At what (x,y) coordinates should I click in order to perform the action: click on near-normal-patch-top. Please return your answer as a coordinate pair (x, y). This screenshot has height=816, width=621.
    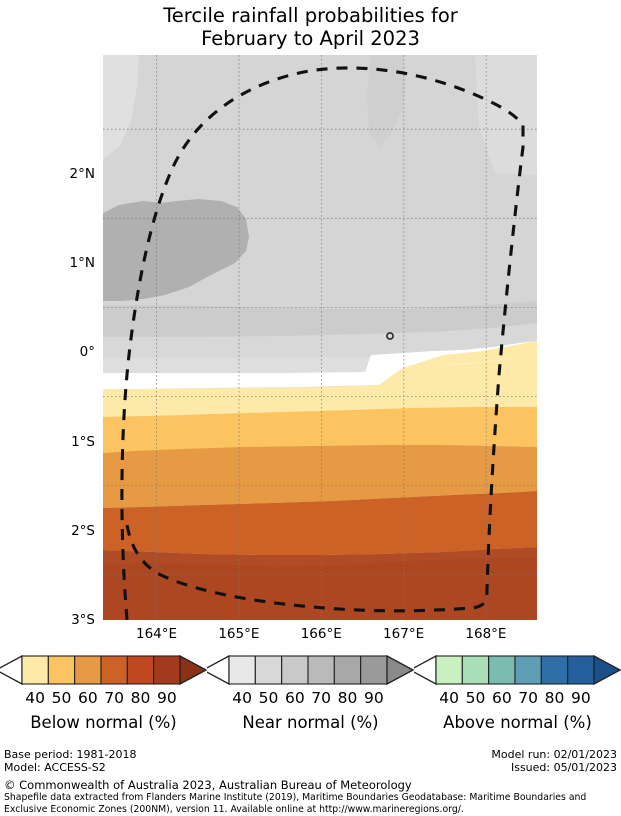
    Looking at the image, I should click on (386, 101).